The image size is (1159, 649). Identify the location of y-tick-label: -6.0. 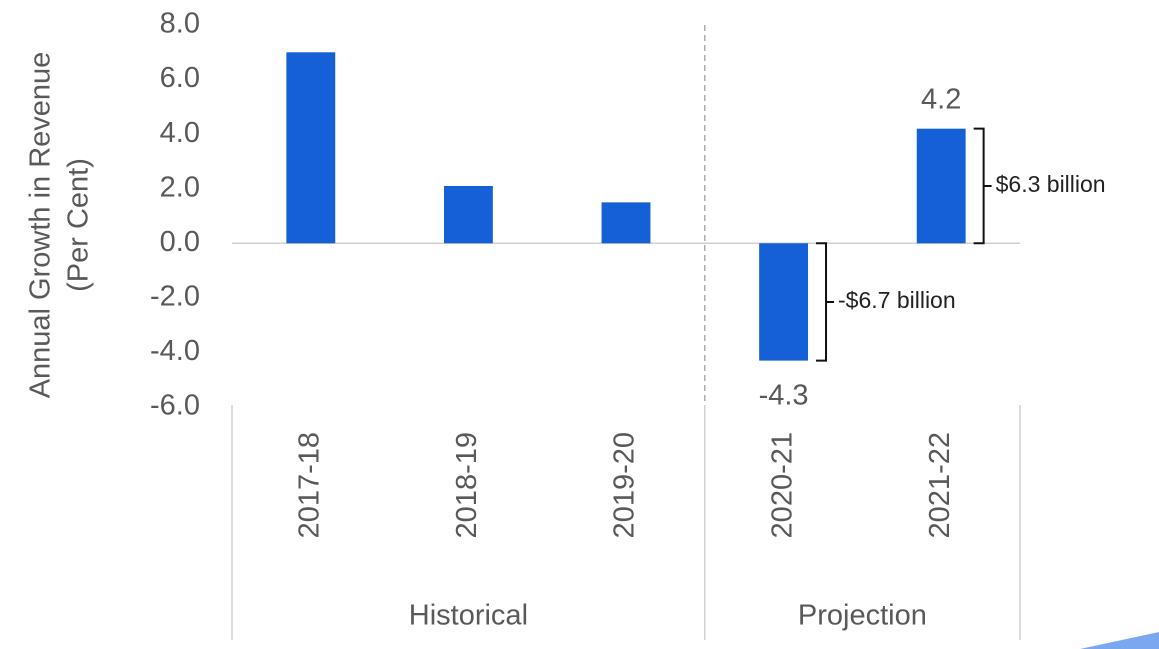
(175, 406).